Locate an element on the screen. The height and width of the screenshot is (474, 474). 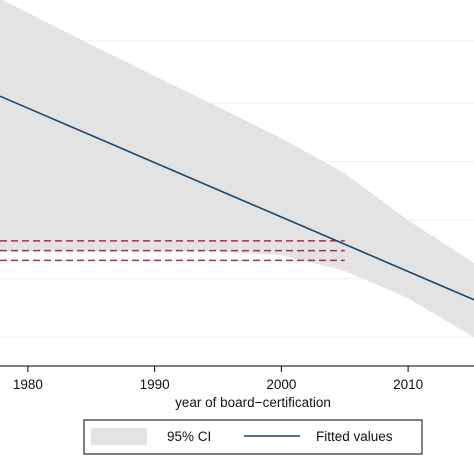
x-axis: 1980 1990 2000 2010 is located at coordinates (237, 378).